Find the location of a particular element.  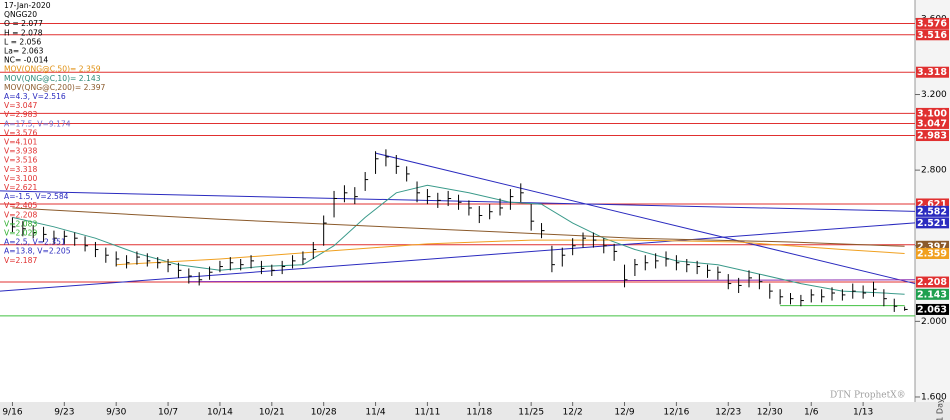

legend-entry: V=2.405 is located at coordinates (20, 205).